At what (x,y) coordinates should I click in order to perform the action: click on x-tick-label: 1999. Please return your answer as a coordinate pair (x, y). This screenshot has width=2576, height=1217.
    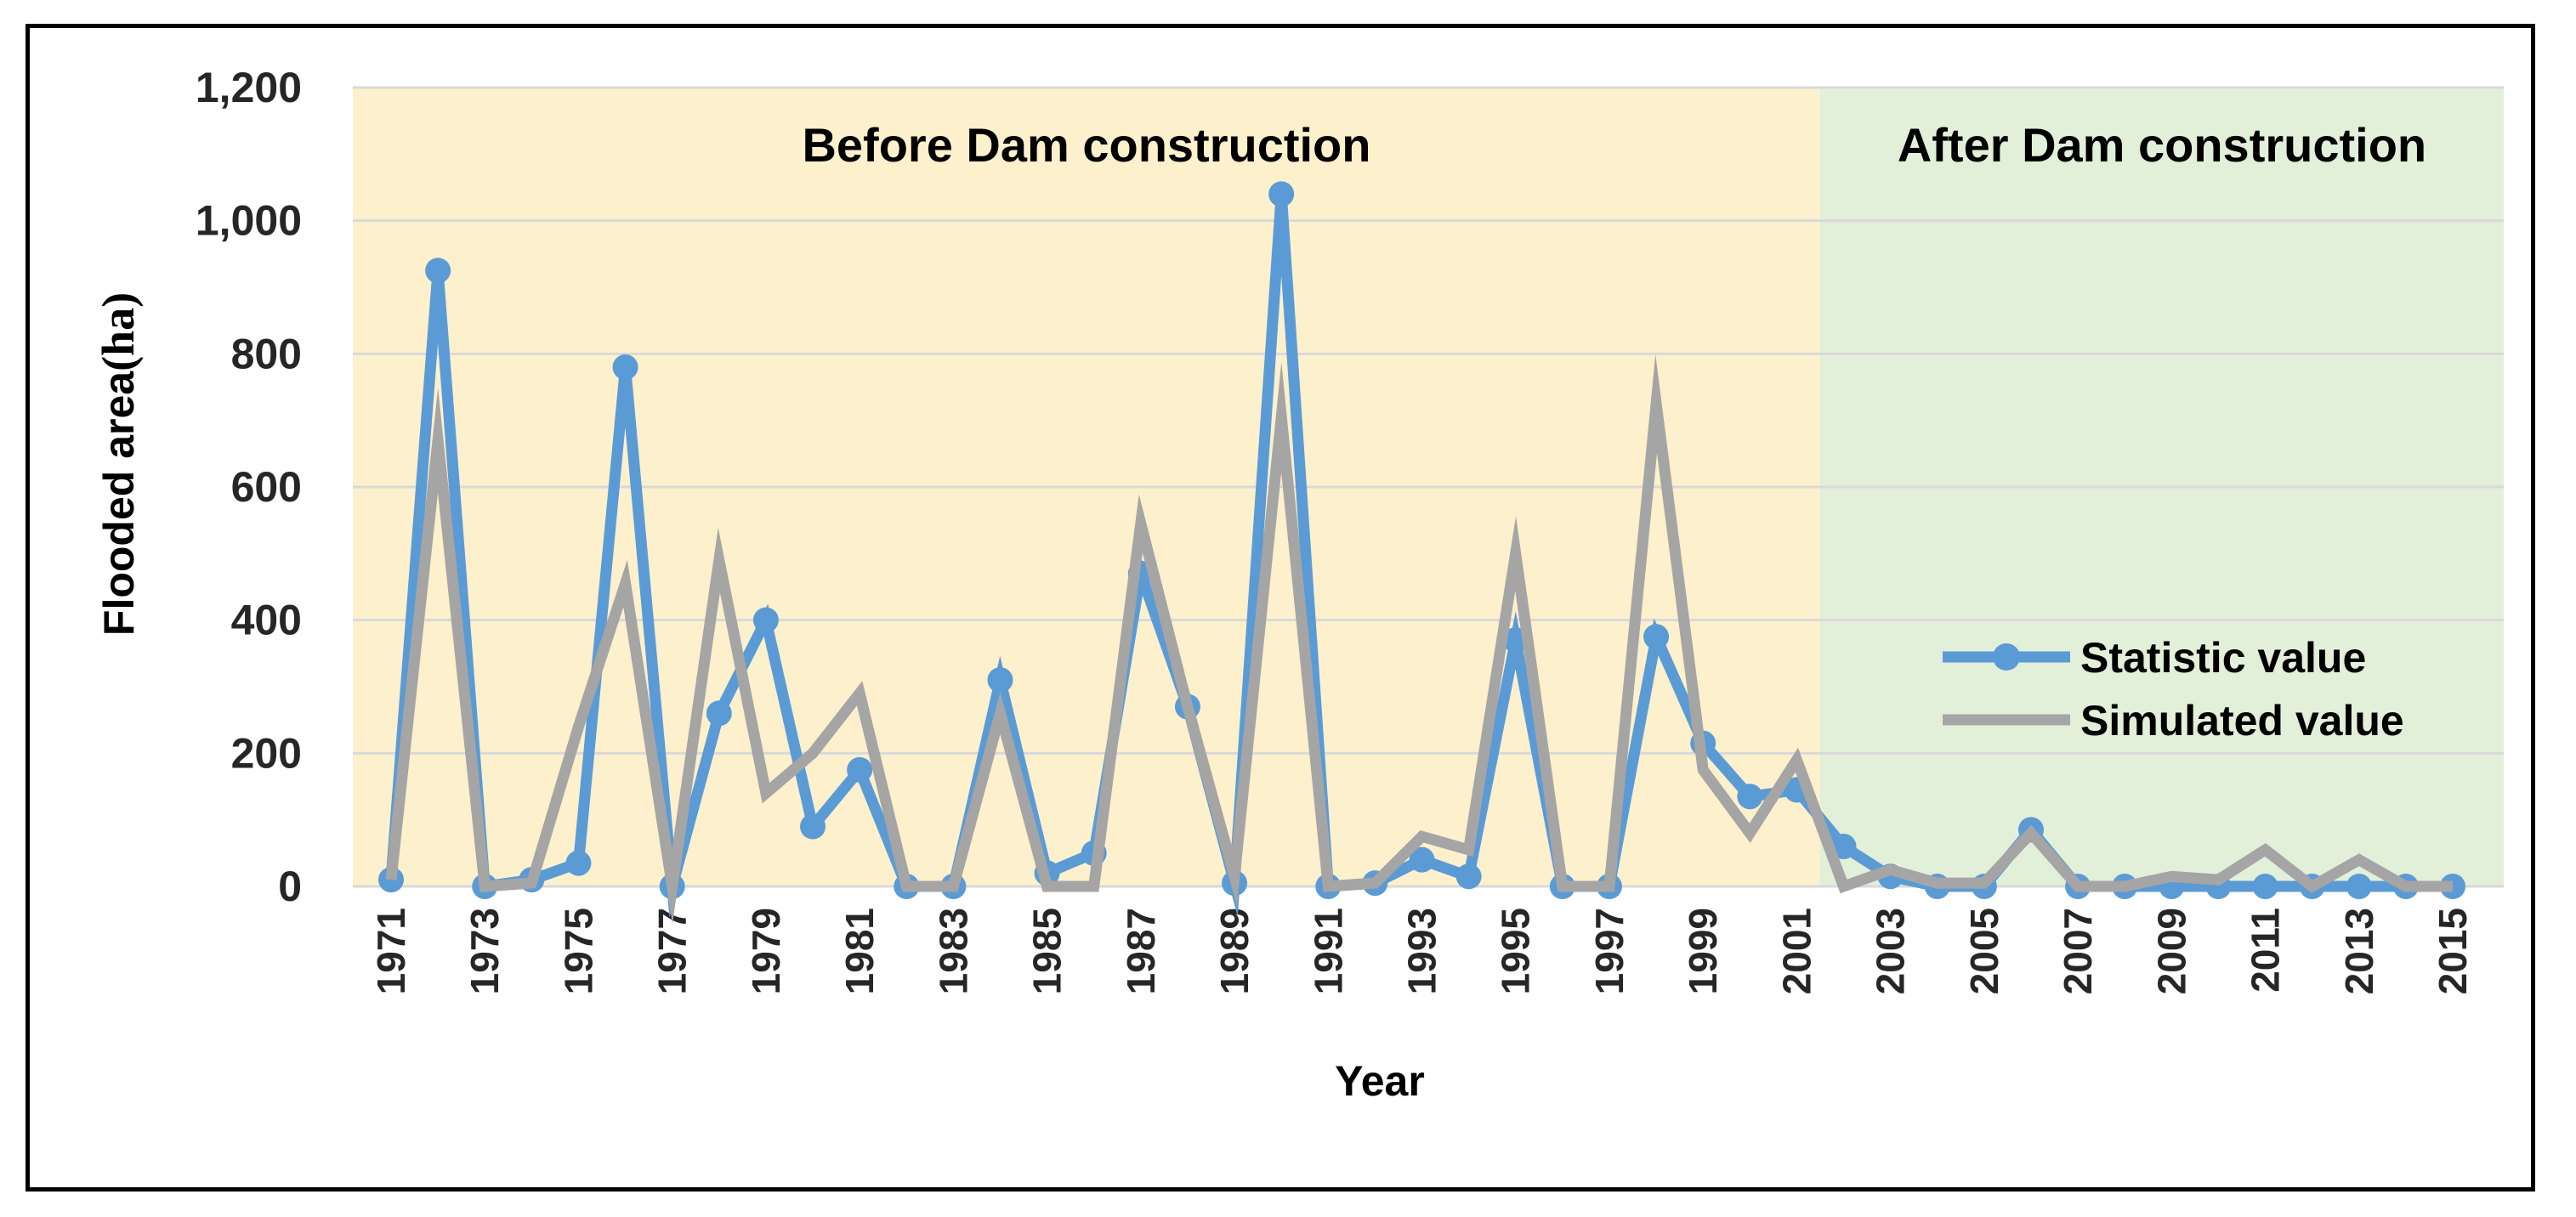
    Looking at the image, I should click on (1703, 951).